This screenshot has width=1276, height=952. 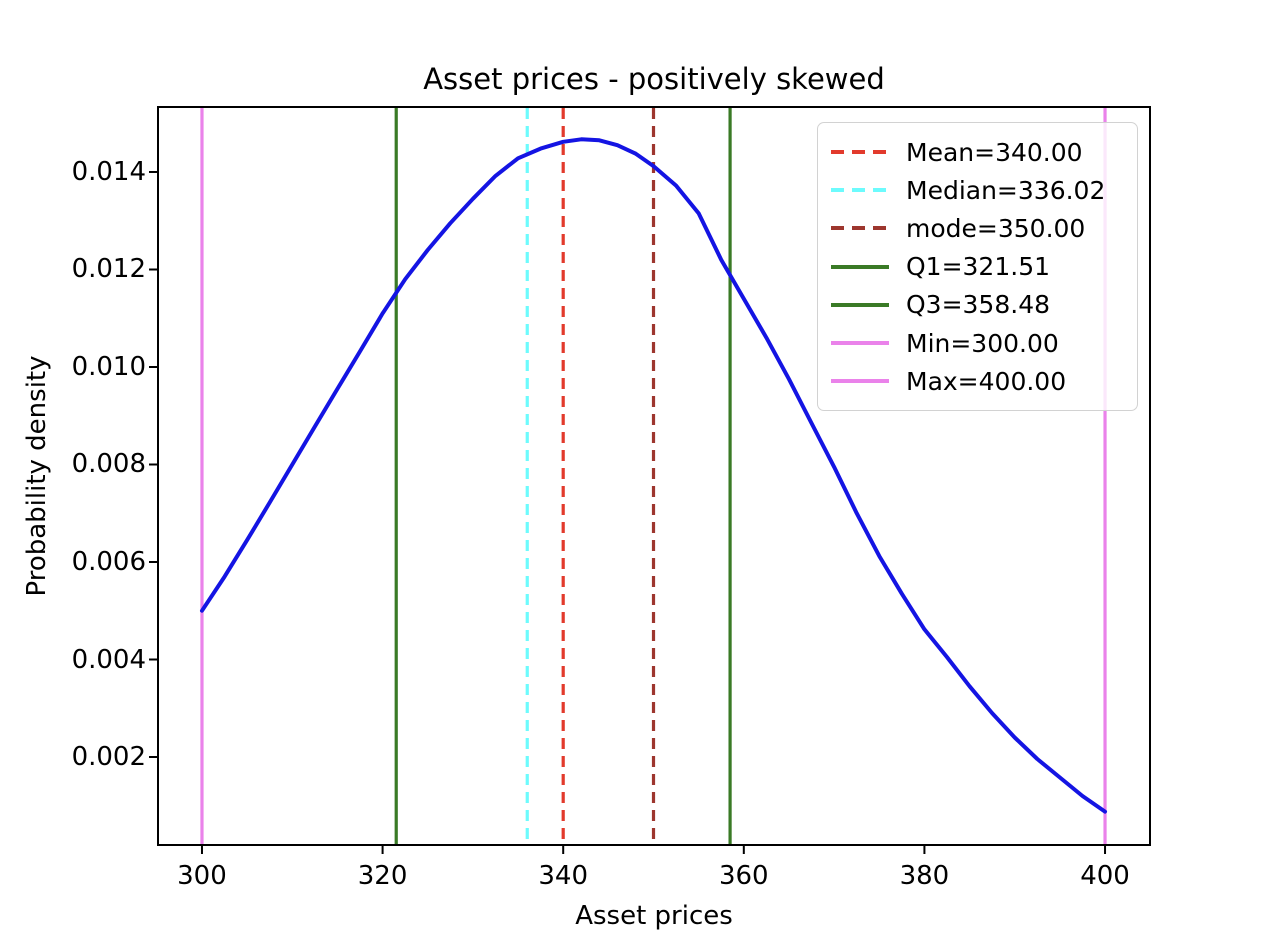 What do you see at coordinates (108, 464) in the screenshot?
I see `y-tick-label: 0.008` at bounding box center [108, 464].